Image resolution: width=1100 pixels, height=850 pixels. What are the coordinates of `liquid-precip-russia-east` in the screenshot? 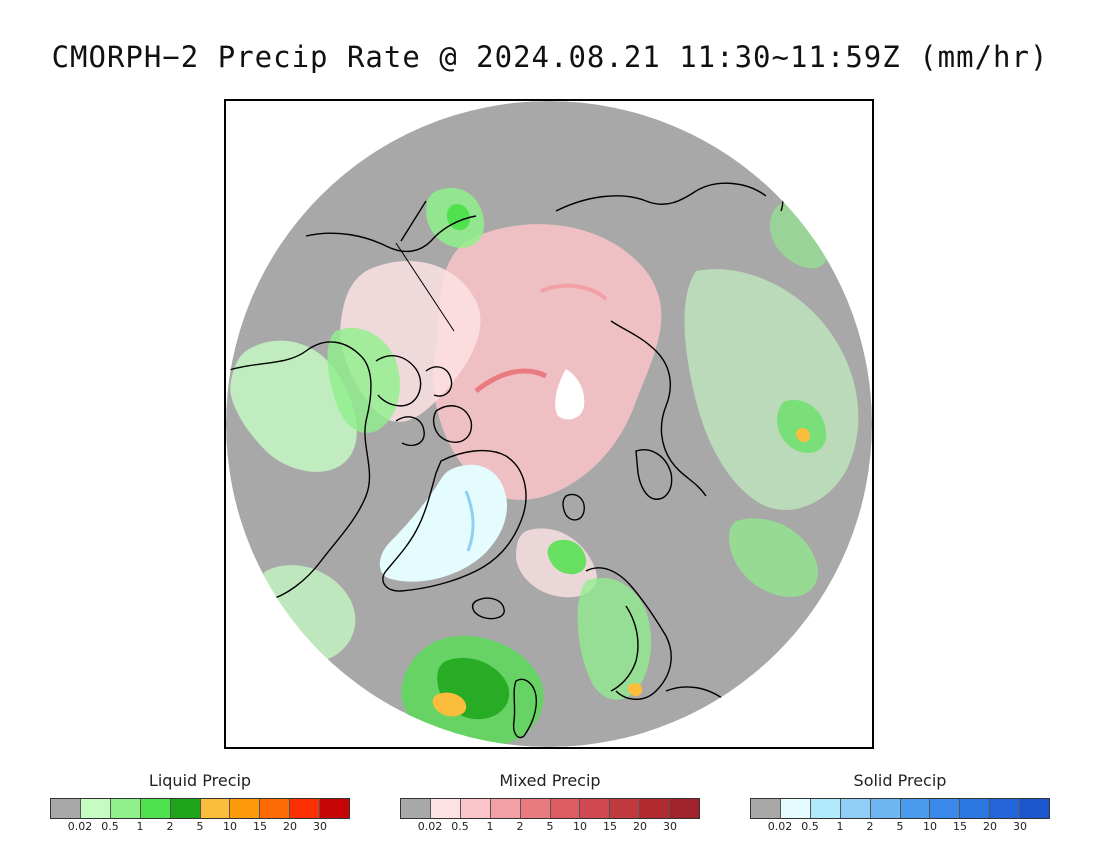 It's located at (801, 426).